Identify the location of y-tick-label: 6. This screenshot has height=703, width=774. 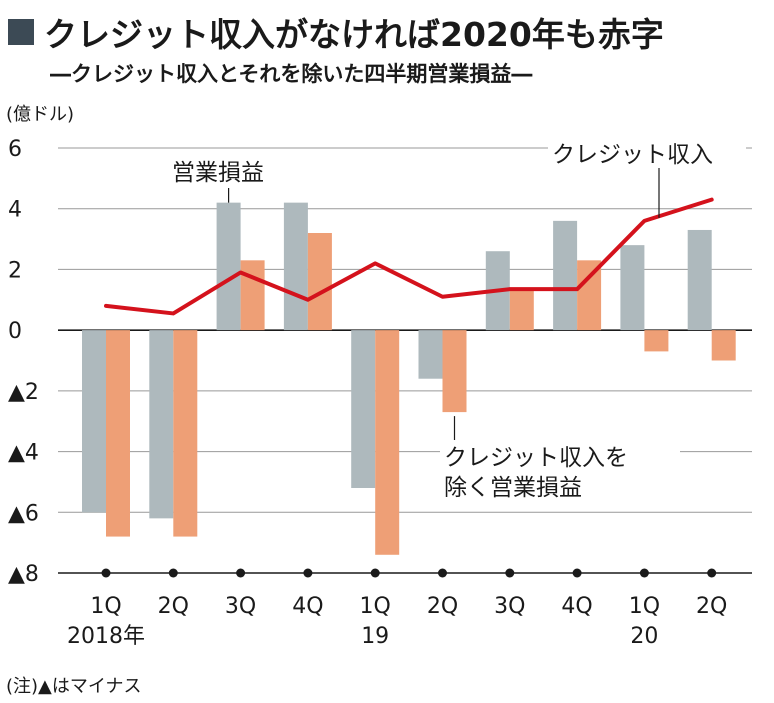
(15, 149).